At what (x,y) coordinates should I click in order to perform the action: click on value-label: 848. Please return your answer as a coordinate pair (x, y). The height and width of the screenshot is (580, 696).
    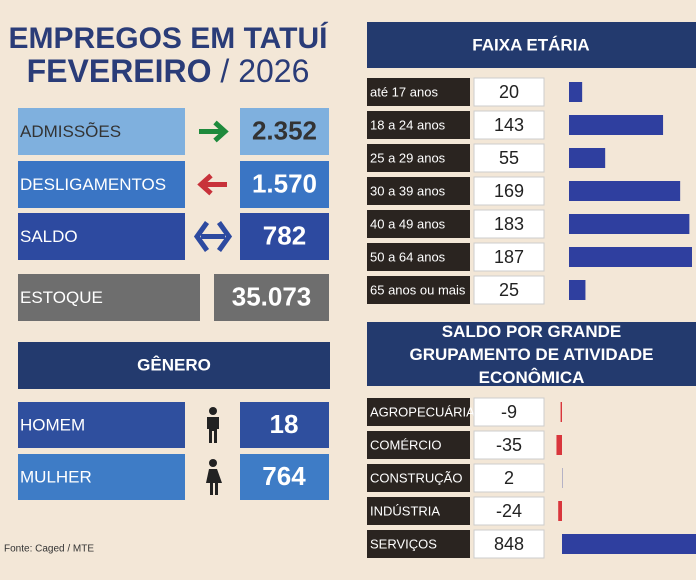
    Looking at the image, I should click on (509, 544).